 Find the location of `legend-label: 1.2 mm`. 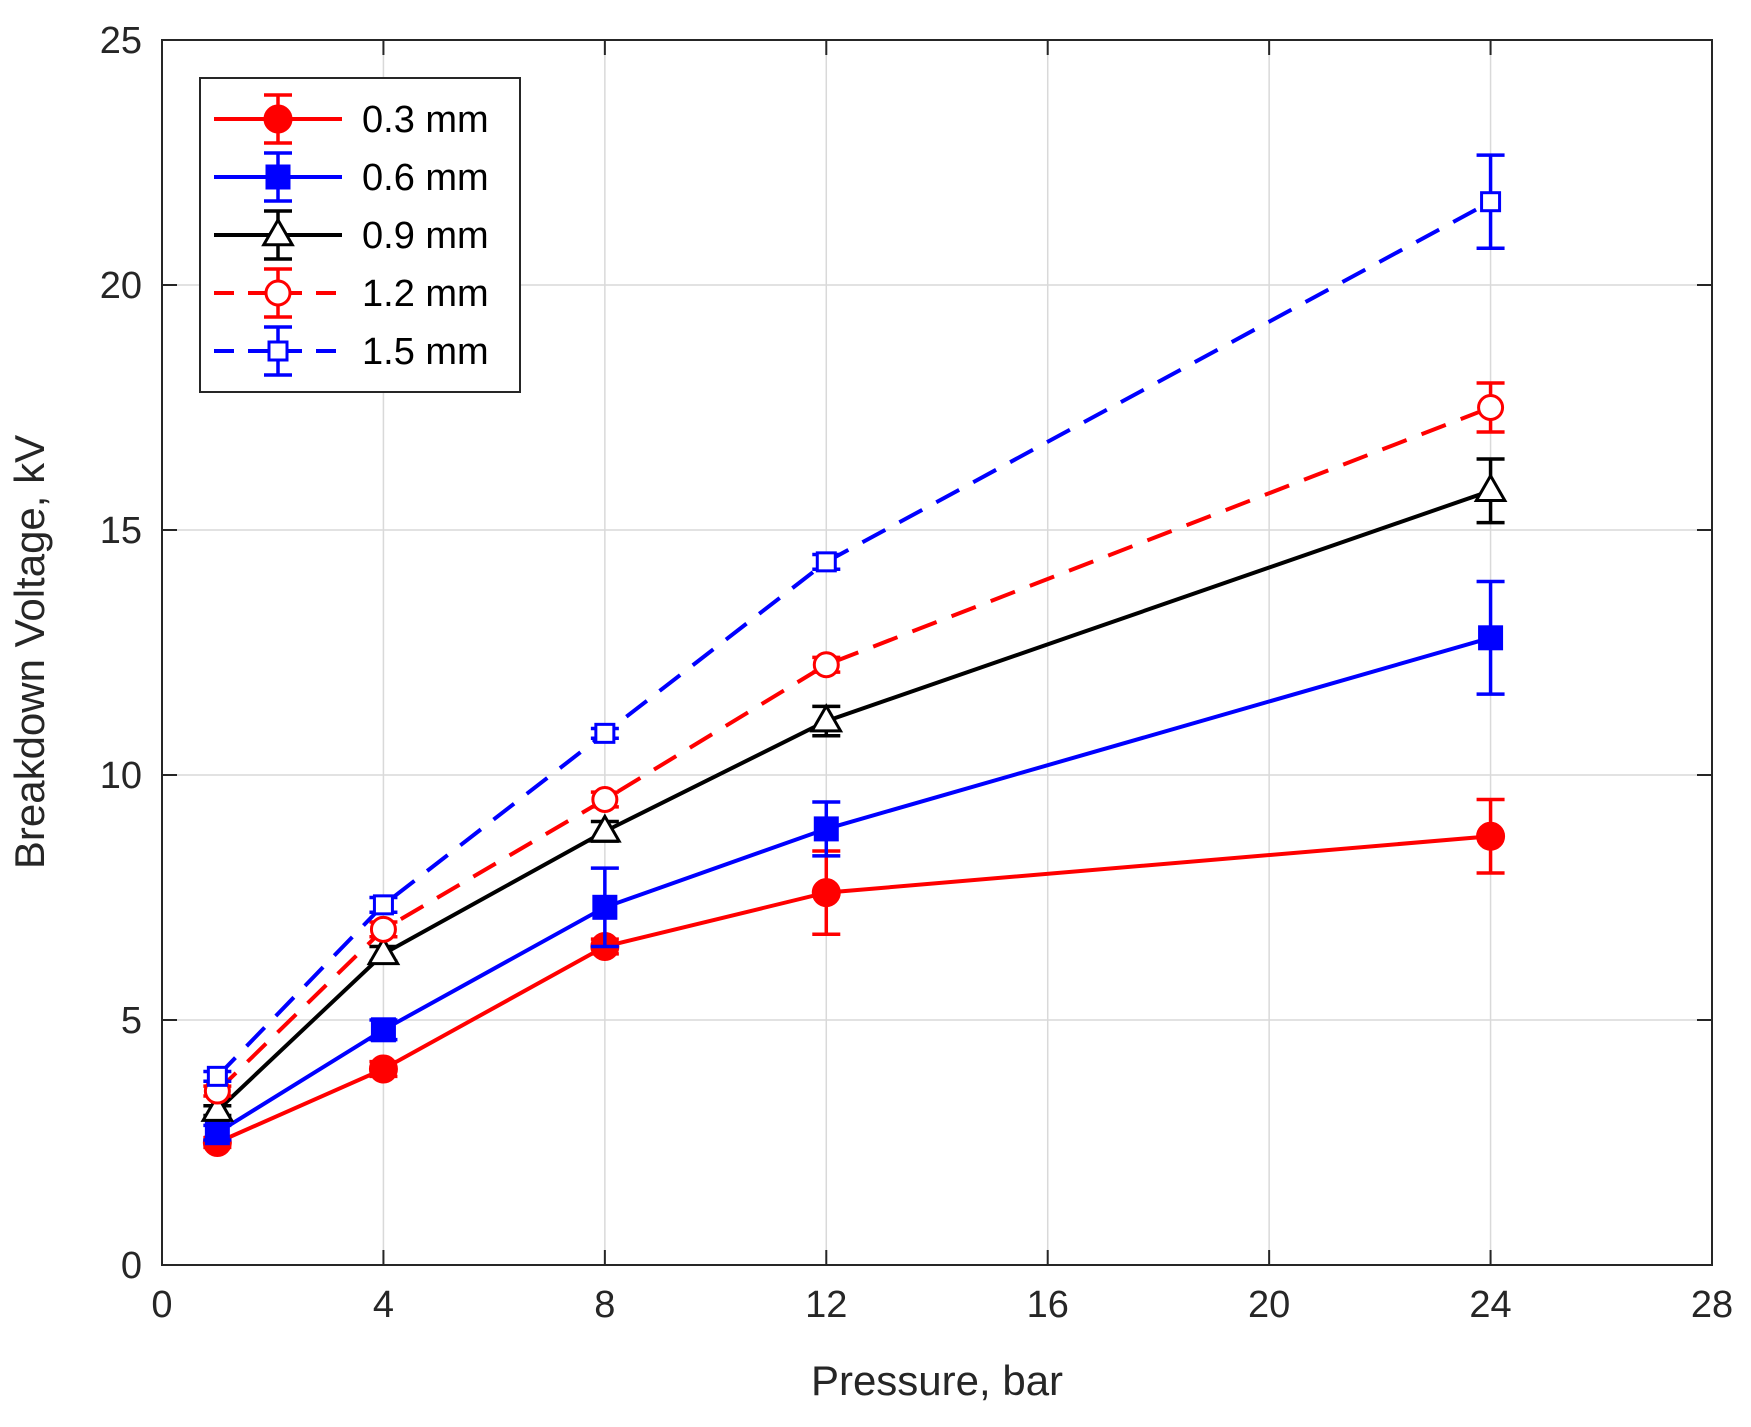

legend-label: 1.2 mm is located at coordinates (425, 294).